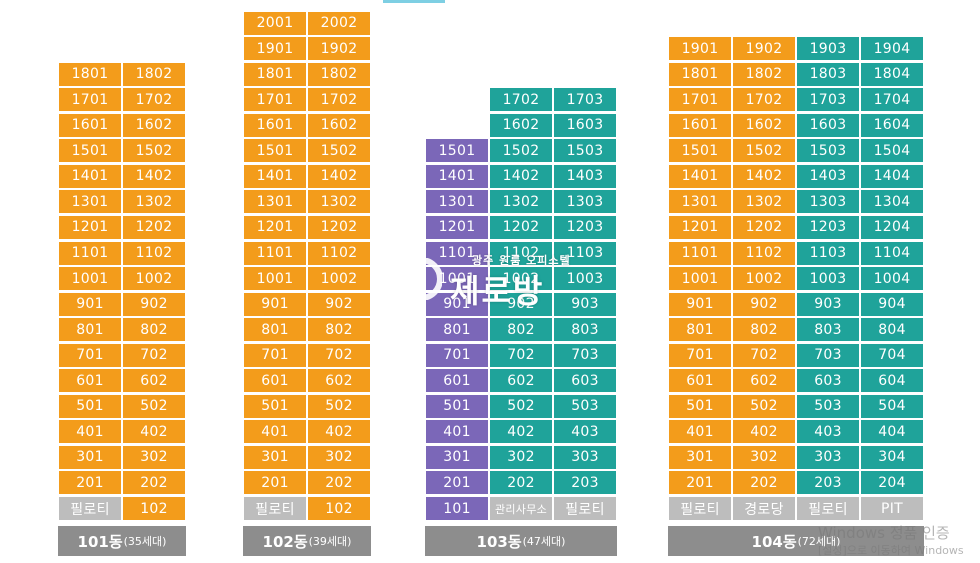 The image size is (980, 563). What do you see at coordinates (154, 202) in the screenshot?
I see `unit-cell: 1302` at bounding box center [154, 202].